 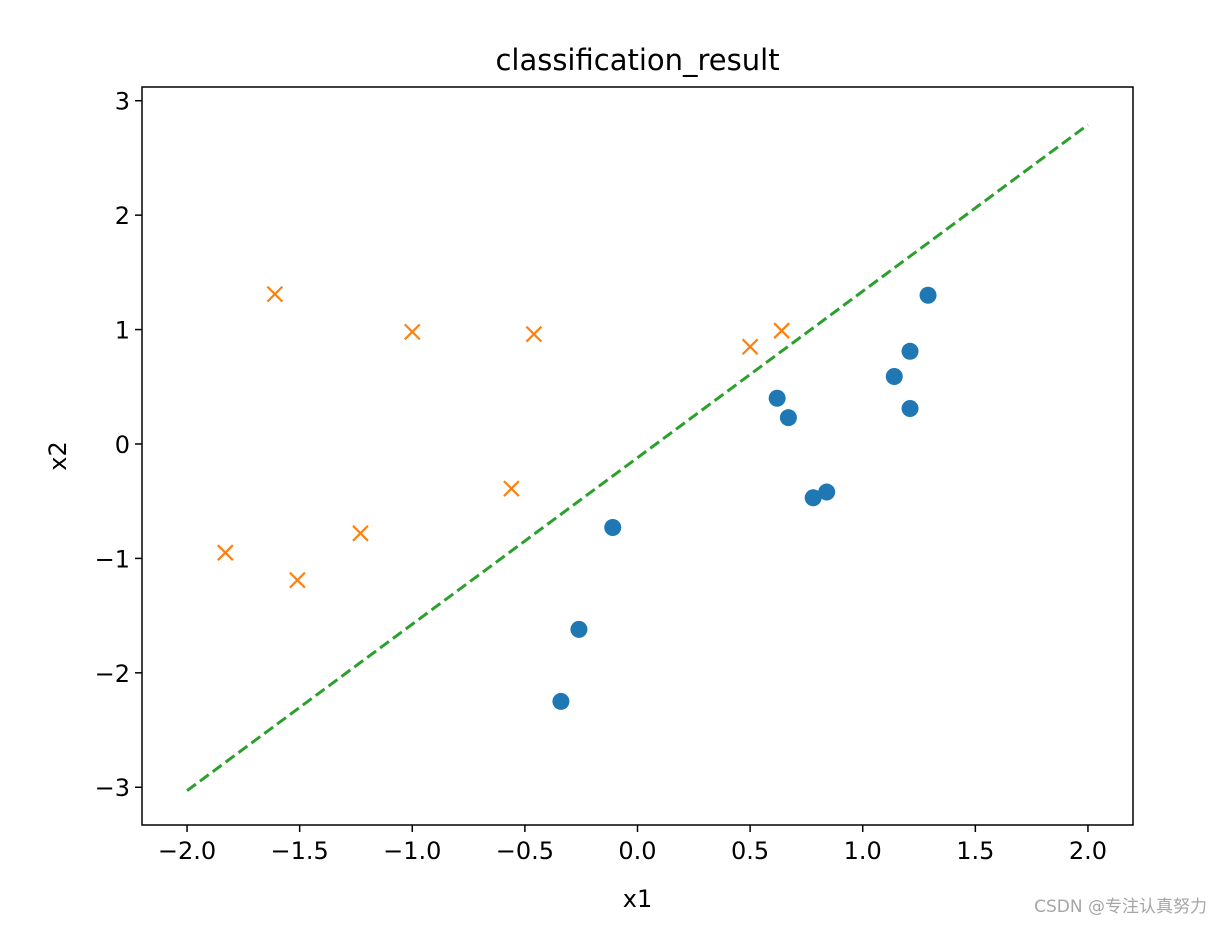 I want to click on x-tick-label: −2.0, so click(x=187, y=851).